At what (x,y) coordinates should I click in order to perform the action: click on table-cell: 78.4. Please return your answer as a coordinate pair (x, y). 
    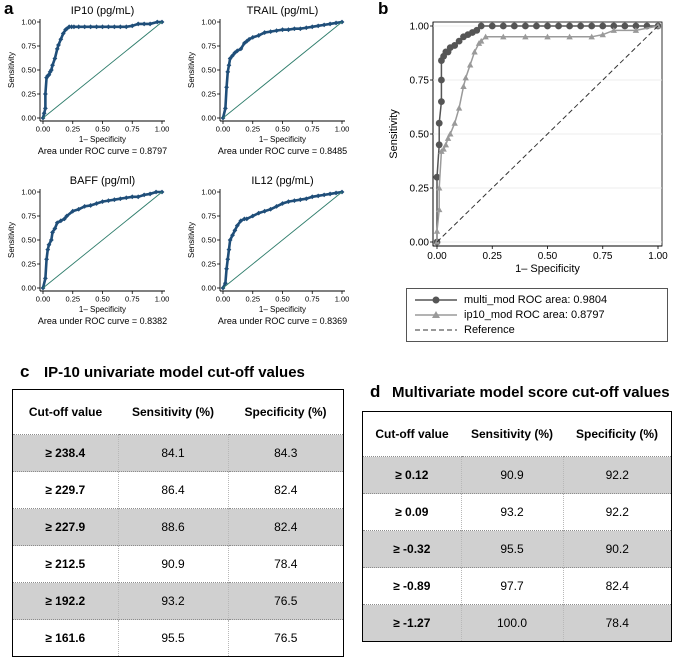
    Looking at the image, I should click on (616, 622).